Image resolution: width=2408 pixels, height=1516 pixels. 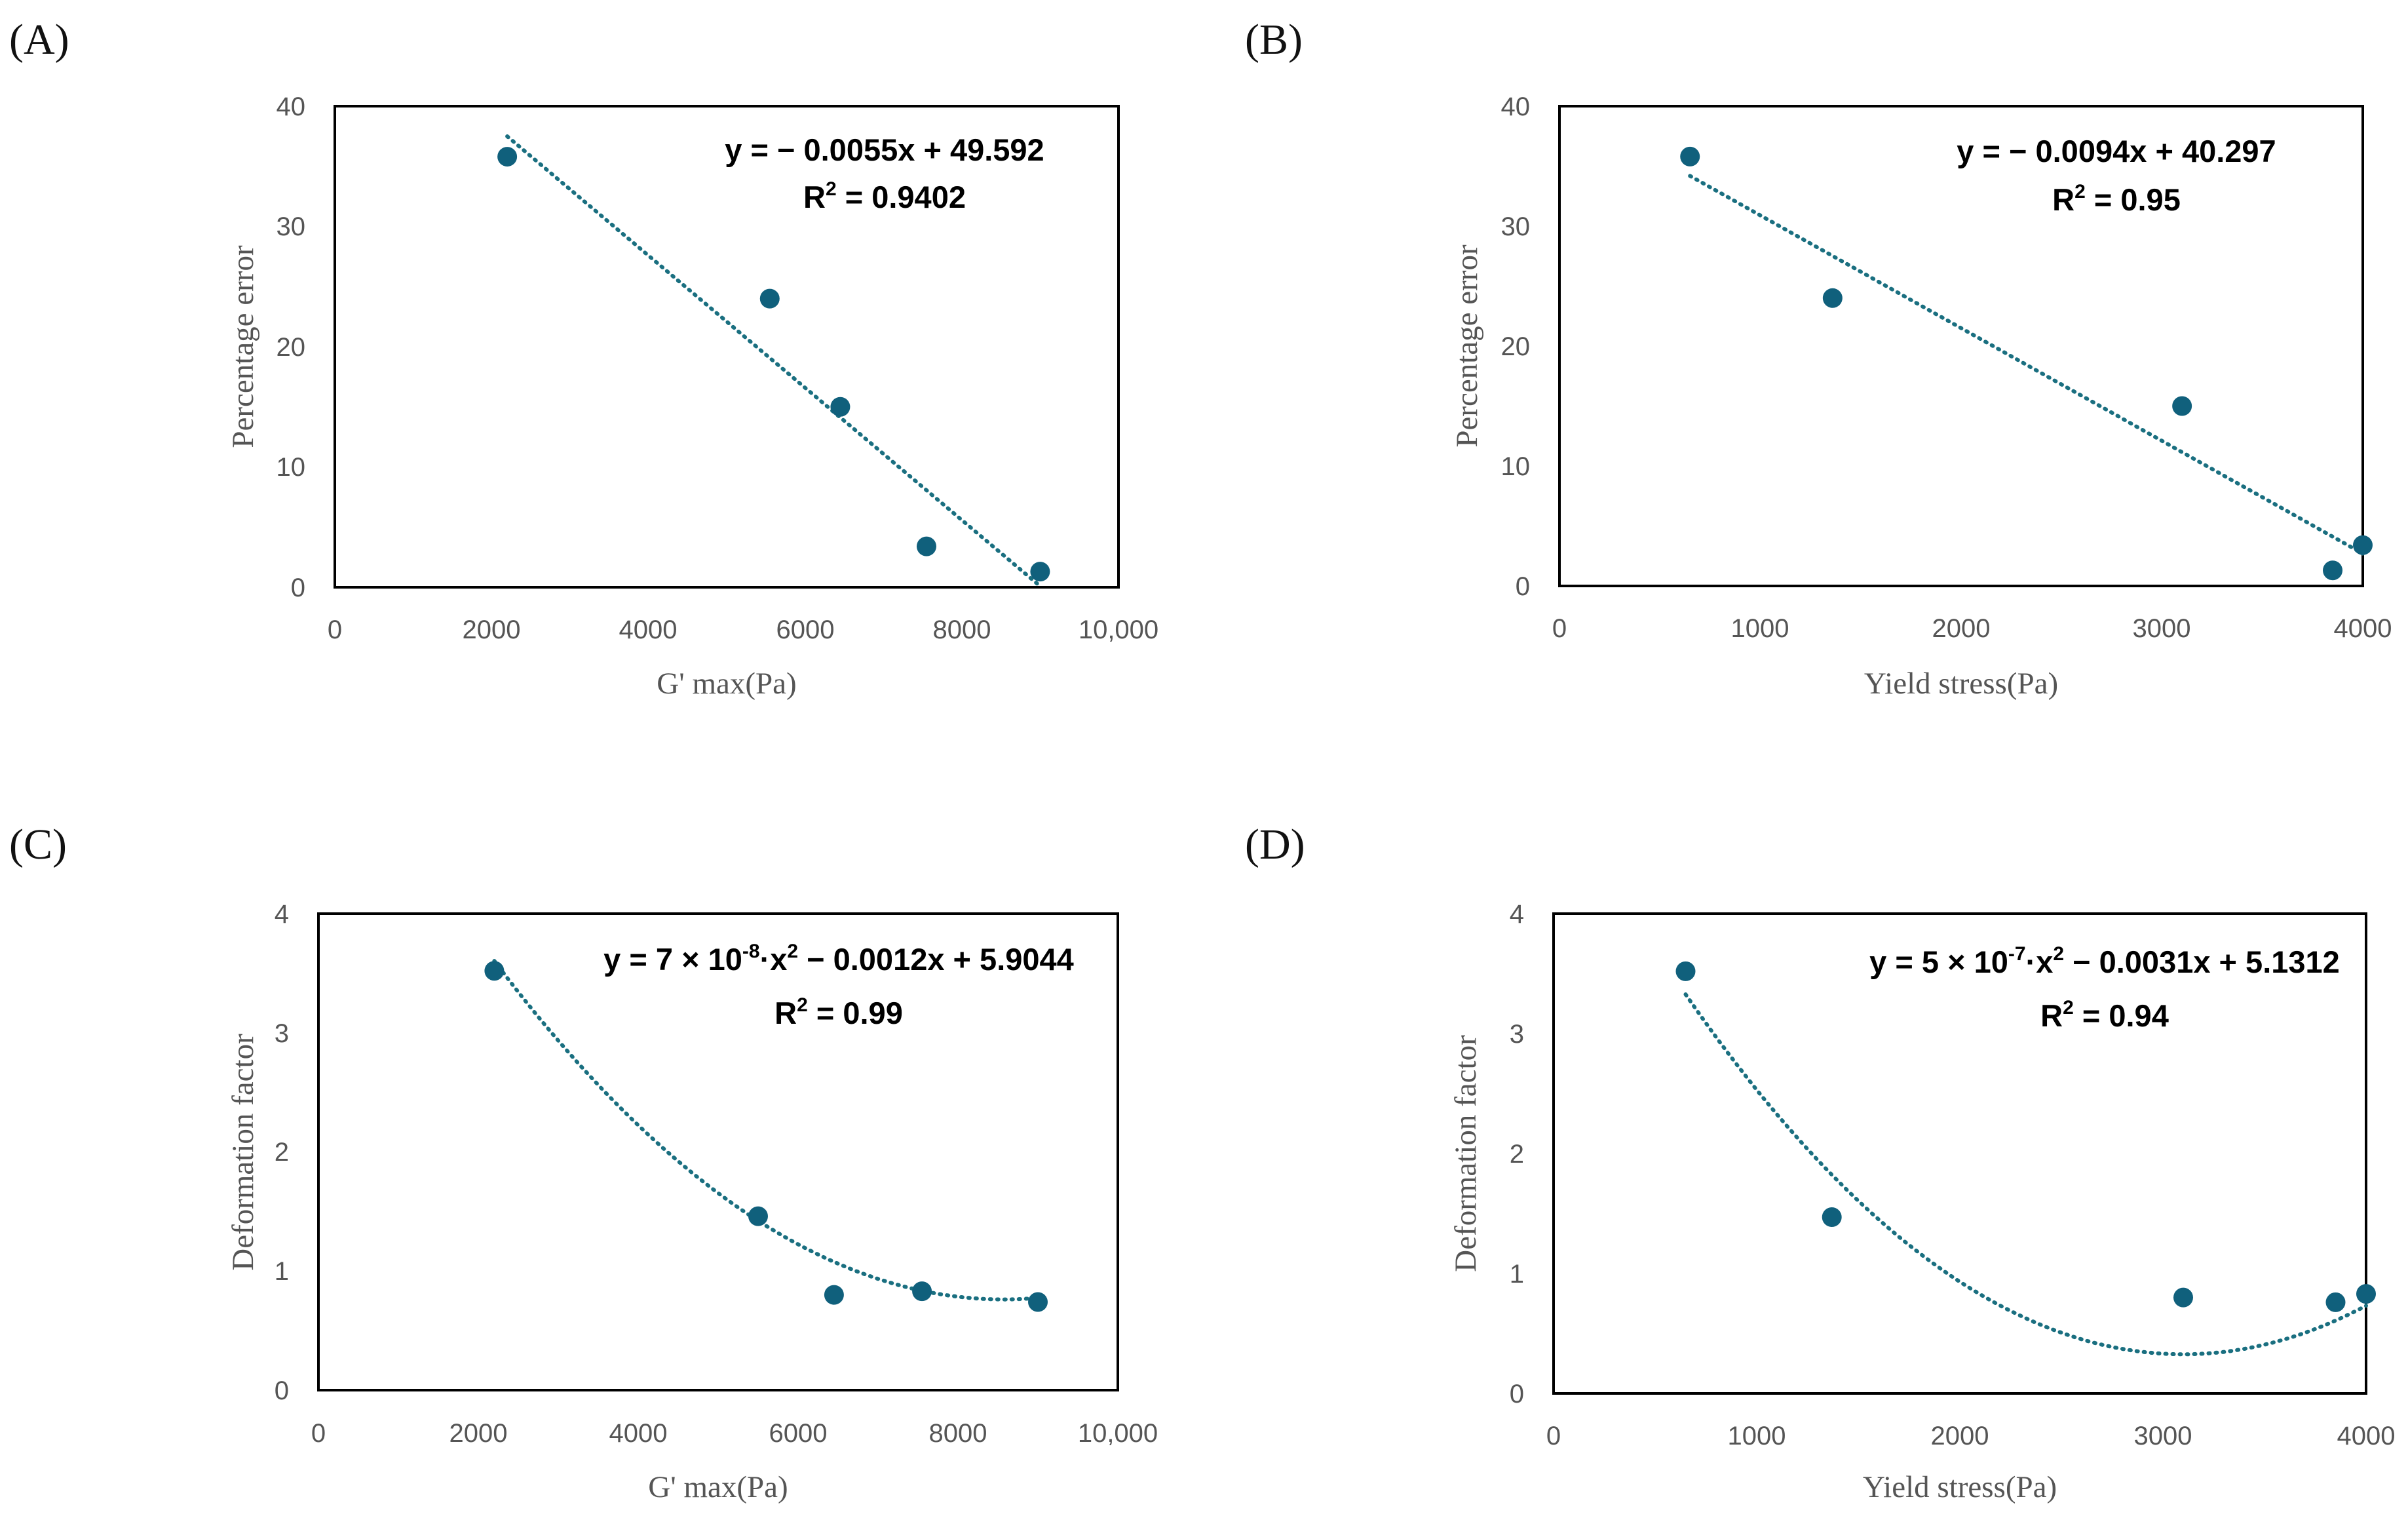 I want to click on panel-b-x-axis-title: Yield stress(Pa), so click(x=1961, y=684).